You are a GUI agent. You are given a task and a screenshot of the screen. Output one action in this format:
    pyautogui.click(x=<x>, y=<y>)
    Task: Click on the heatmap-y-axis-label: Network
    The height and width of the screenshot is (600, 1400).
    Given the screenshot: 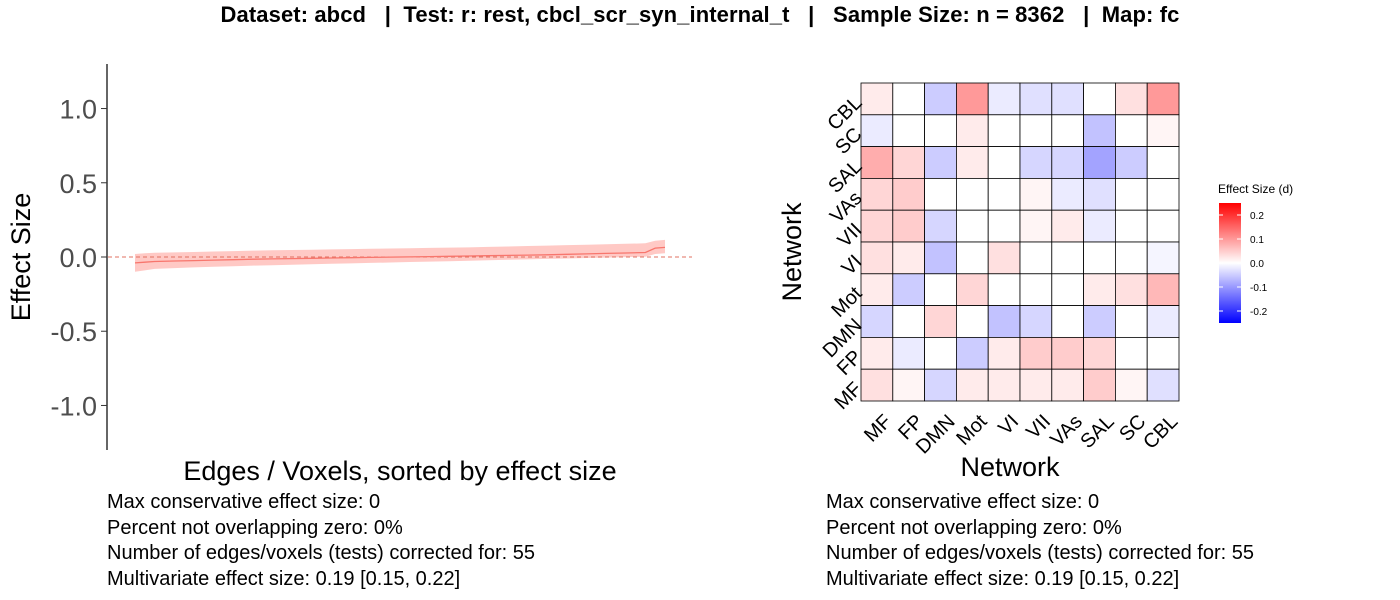 What is the action you would take?
    pyautogui.click(x=792, y=252)
    